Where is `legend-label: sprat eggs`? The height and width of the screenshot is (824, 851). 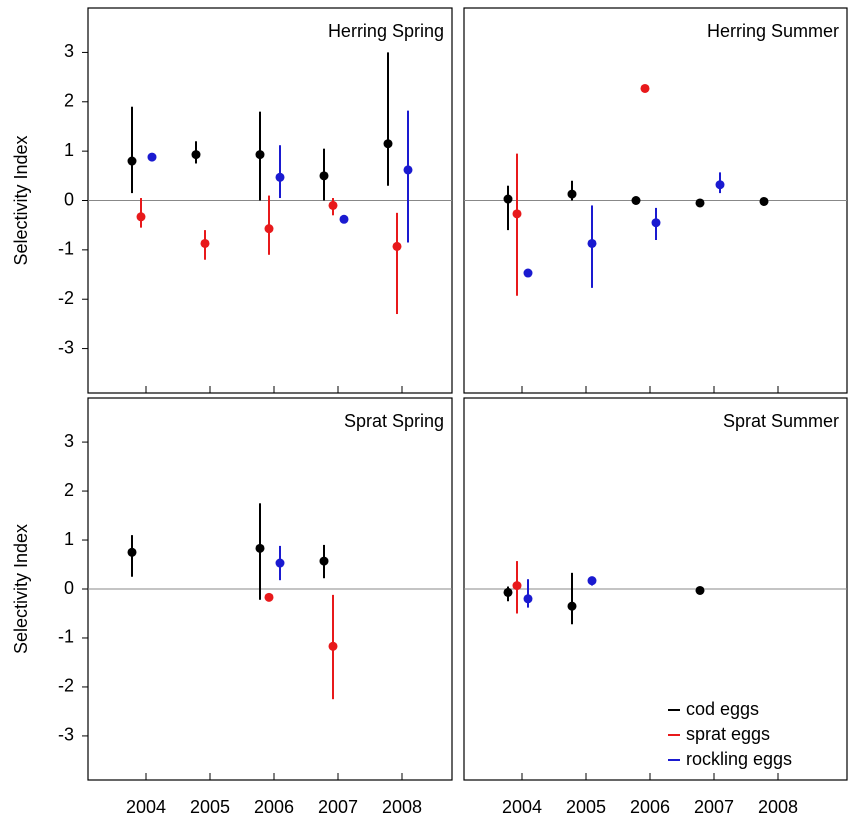
legend-label: sprat eggs is located at coordinates (728, 734).